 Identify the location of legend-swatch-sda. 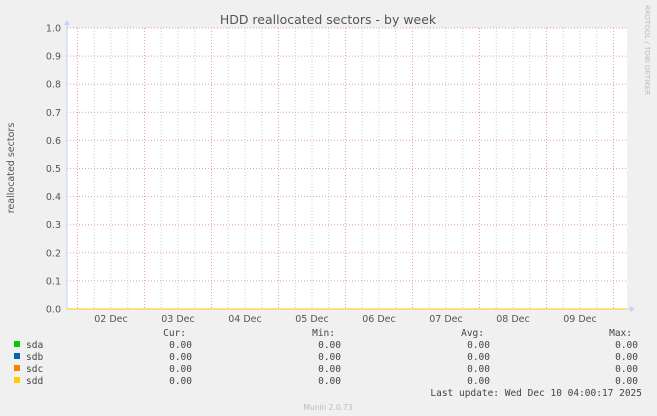
(17, 344).